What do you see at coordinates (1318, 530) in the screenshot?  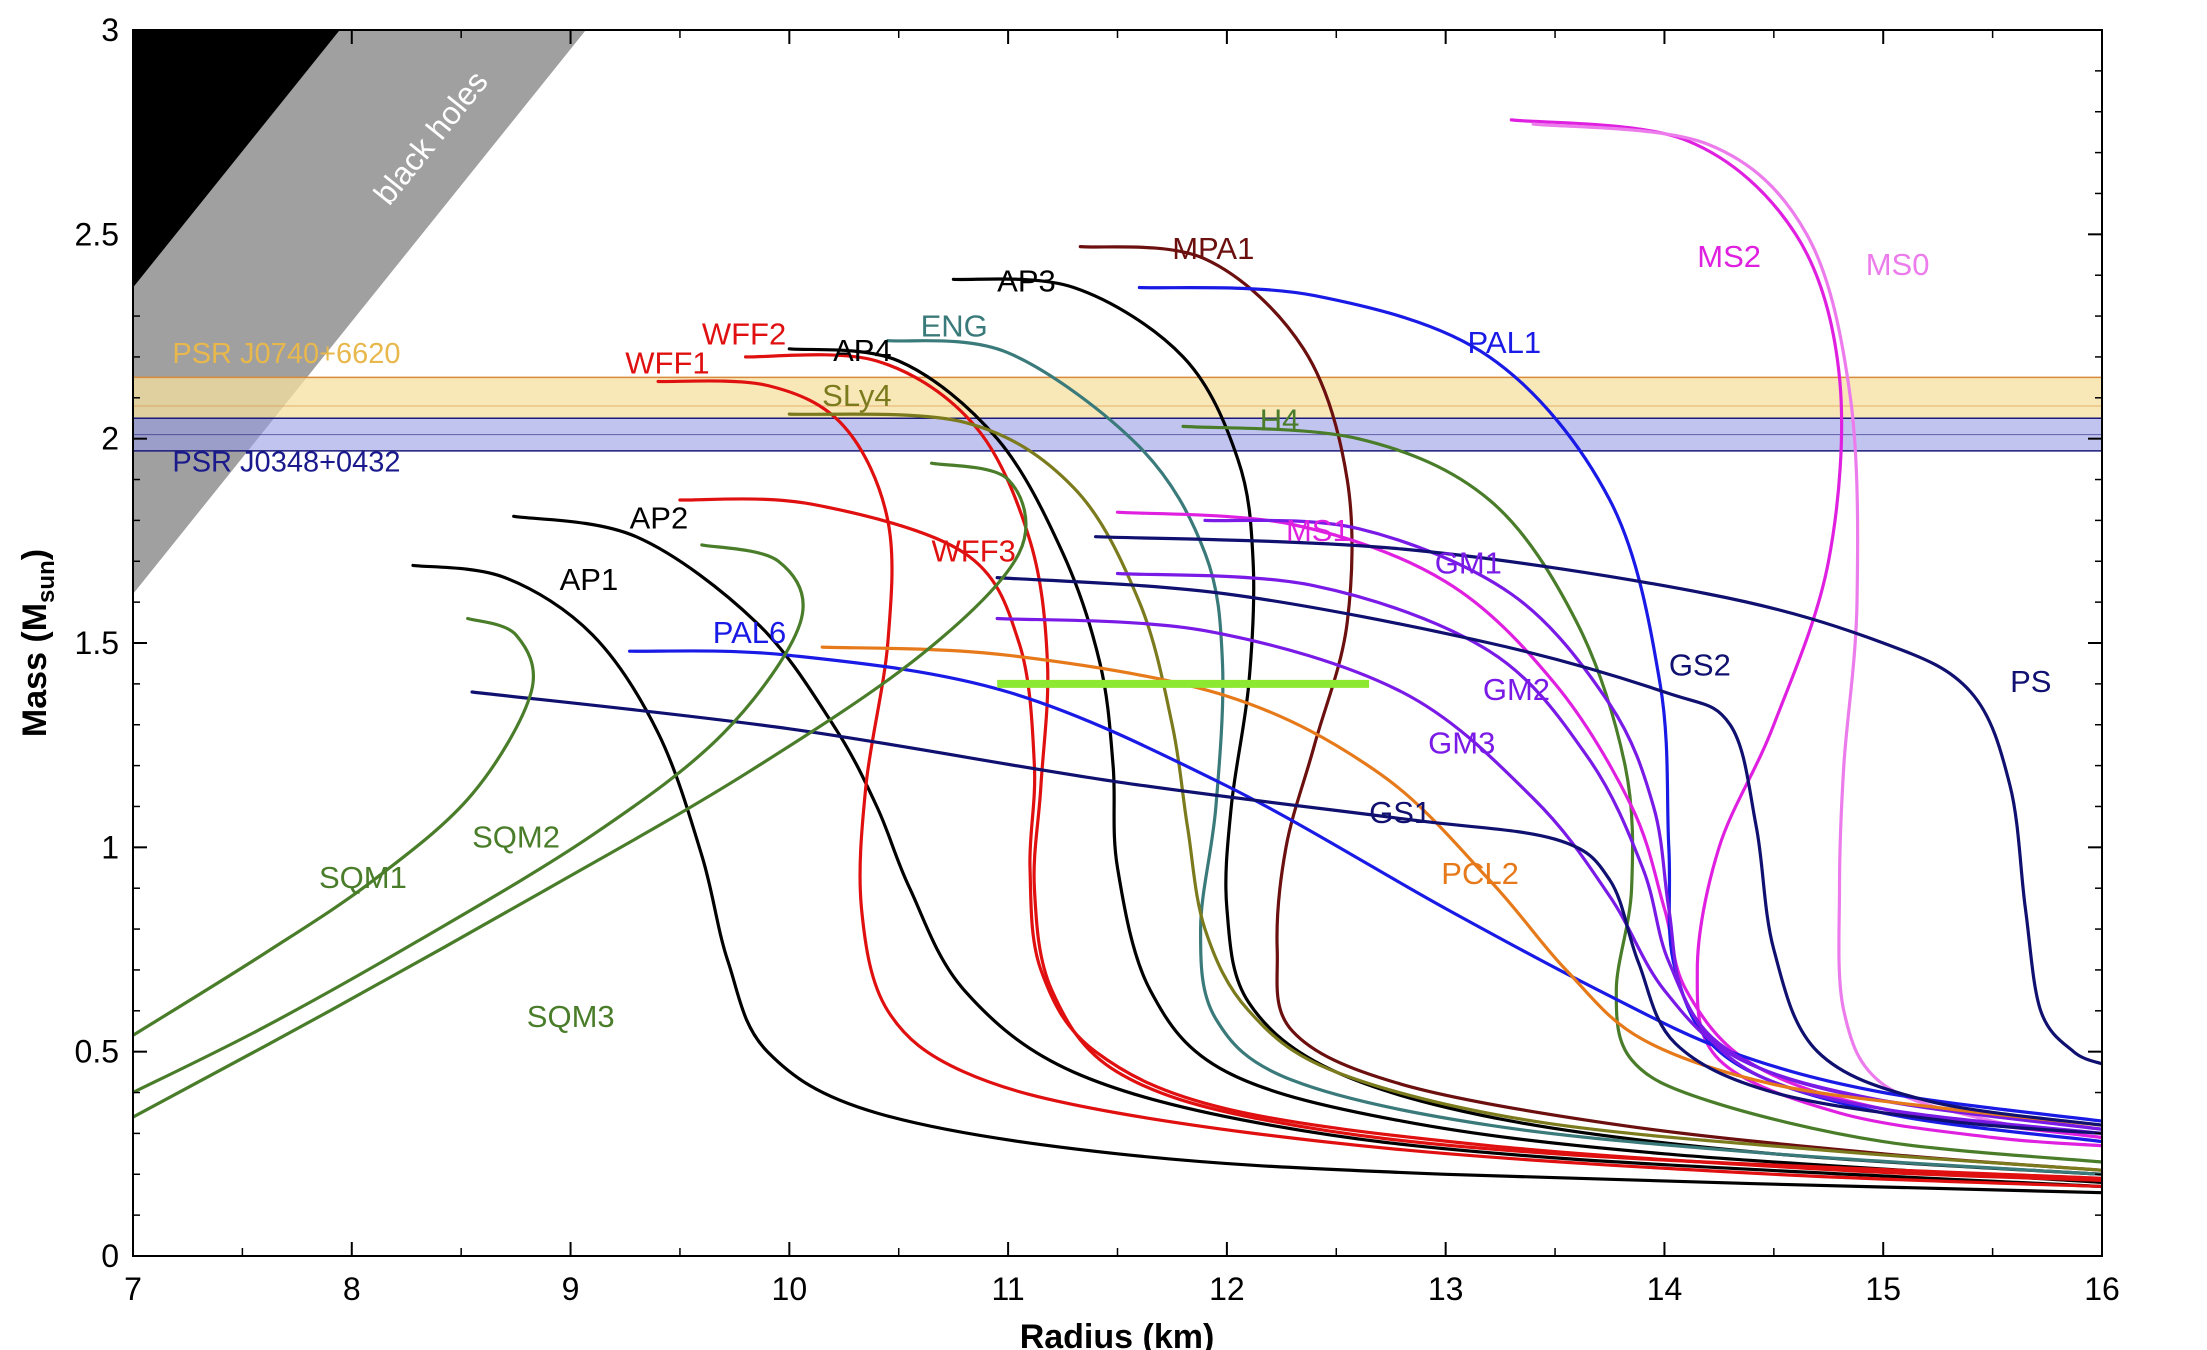 I see `label-ms1: MS1` at bounding box center [1318, 530].